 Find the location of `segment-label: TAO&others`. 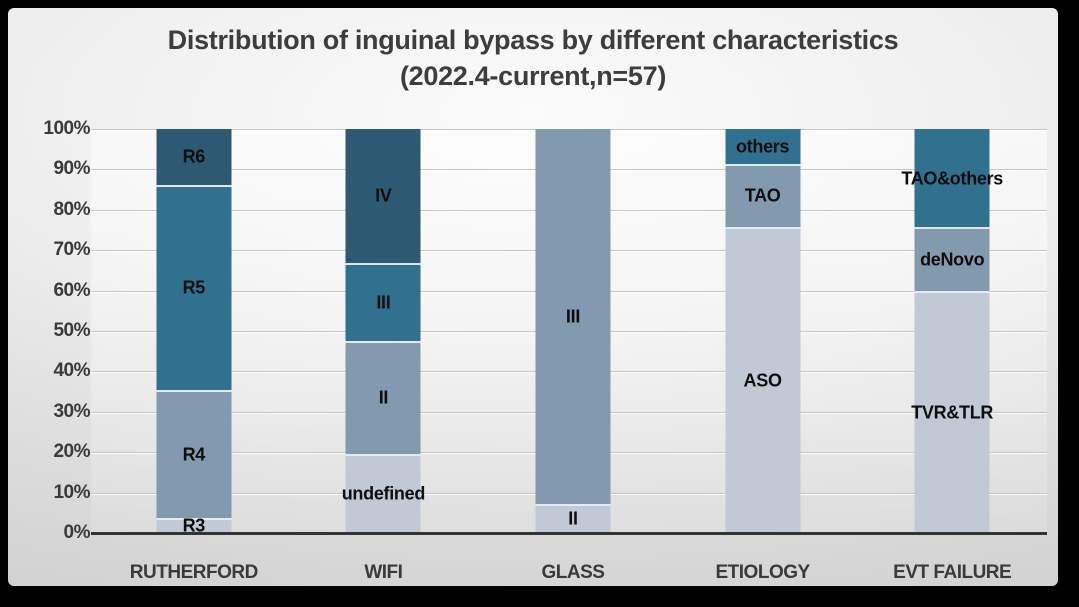

segment-label: TAO&others is located at coordinates (952, 178).